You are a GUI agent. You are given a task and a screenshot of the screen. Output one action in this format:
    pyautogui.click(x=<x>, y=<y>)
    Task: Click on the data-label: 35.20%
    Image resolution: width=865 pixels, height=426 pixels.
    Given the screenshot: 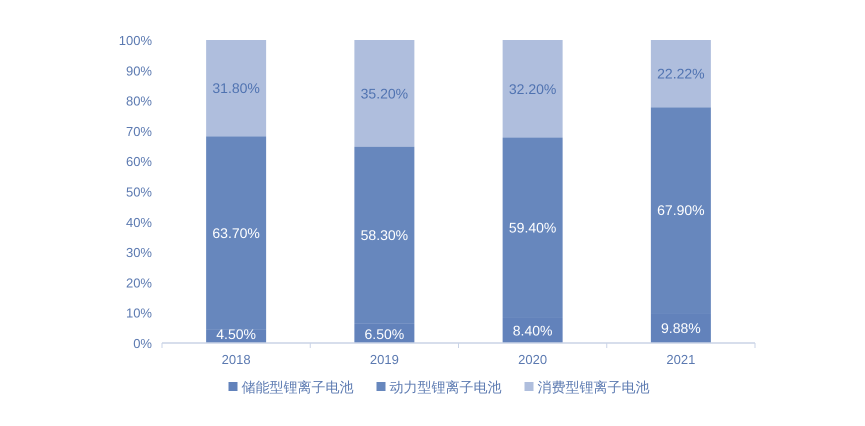 What is the action you would take?
    pyautogui.click(x=384, y=93)
    